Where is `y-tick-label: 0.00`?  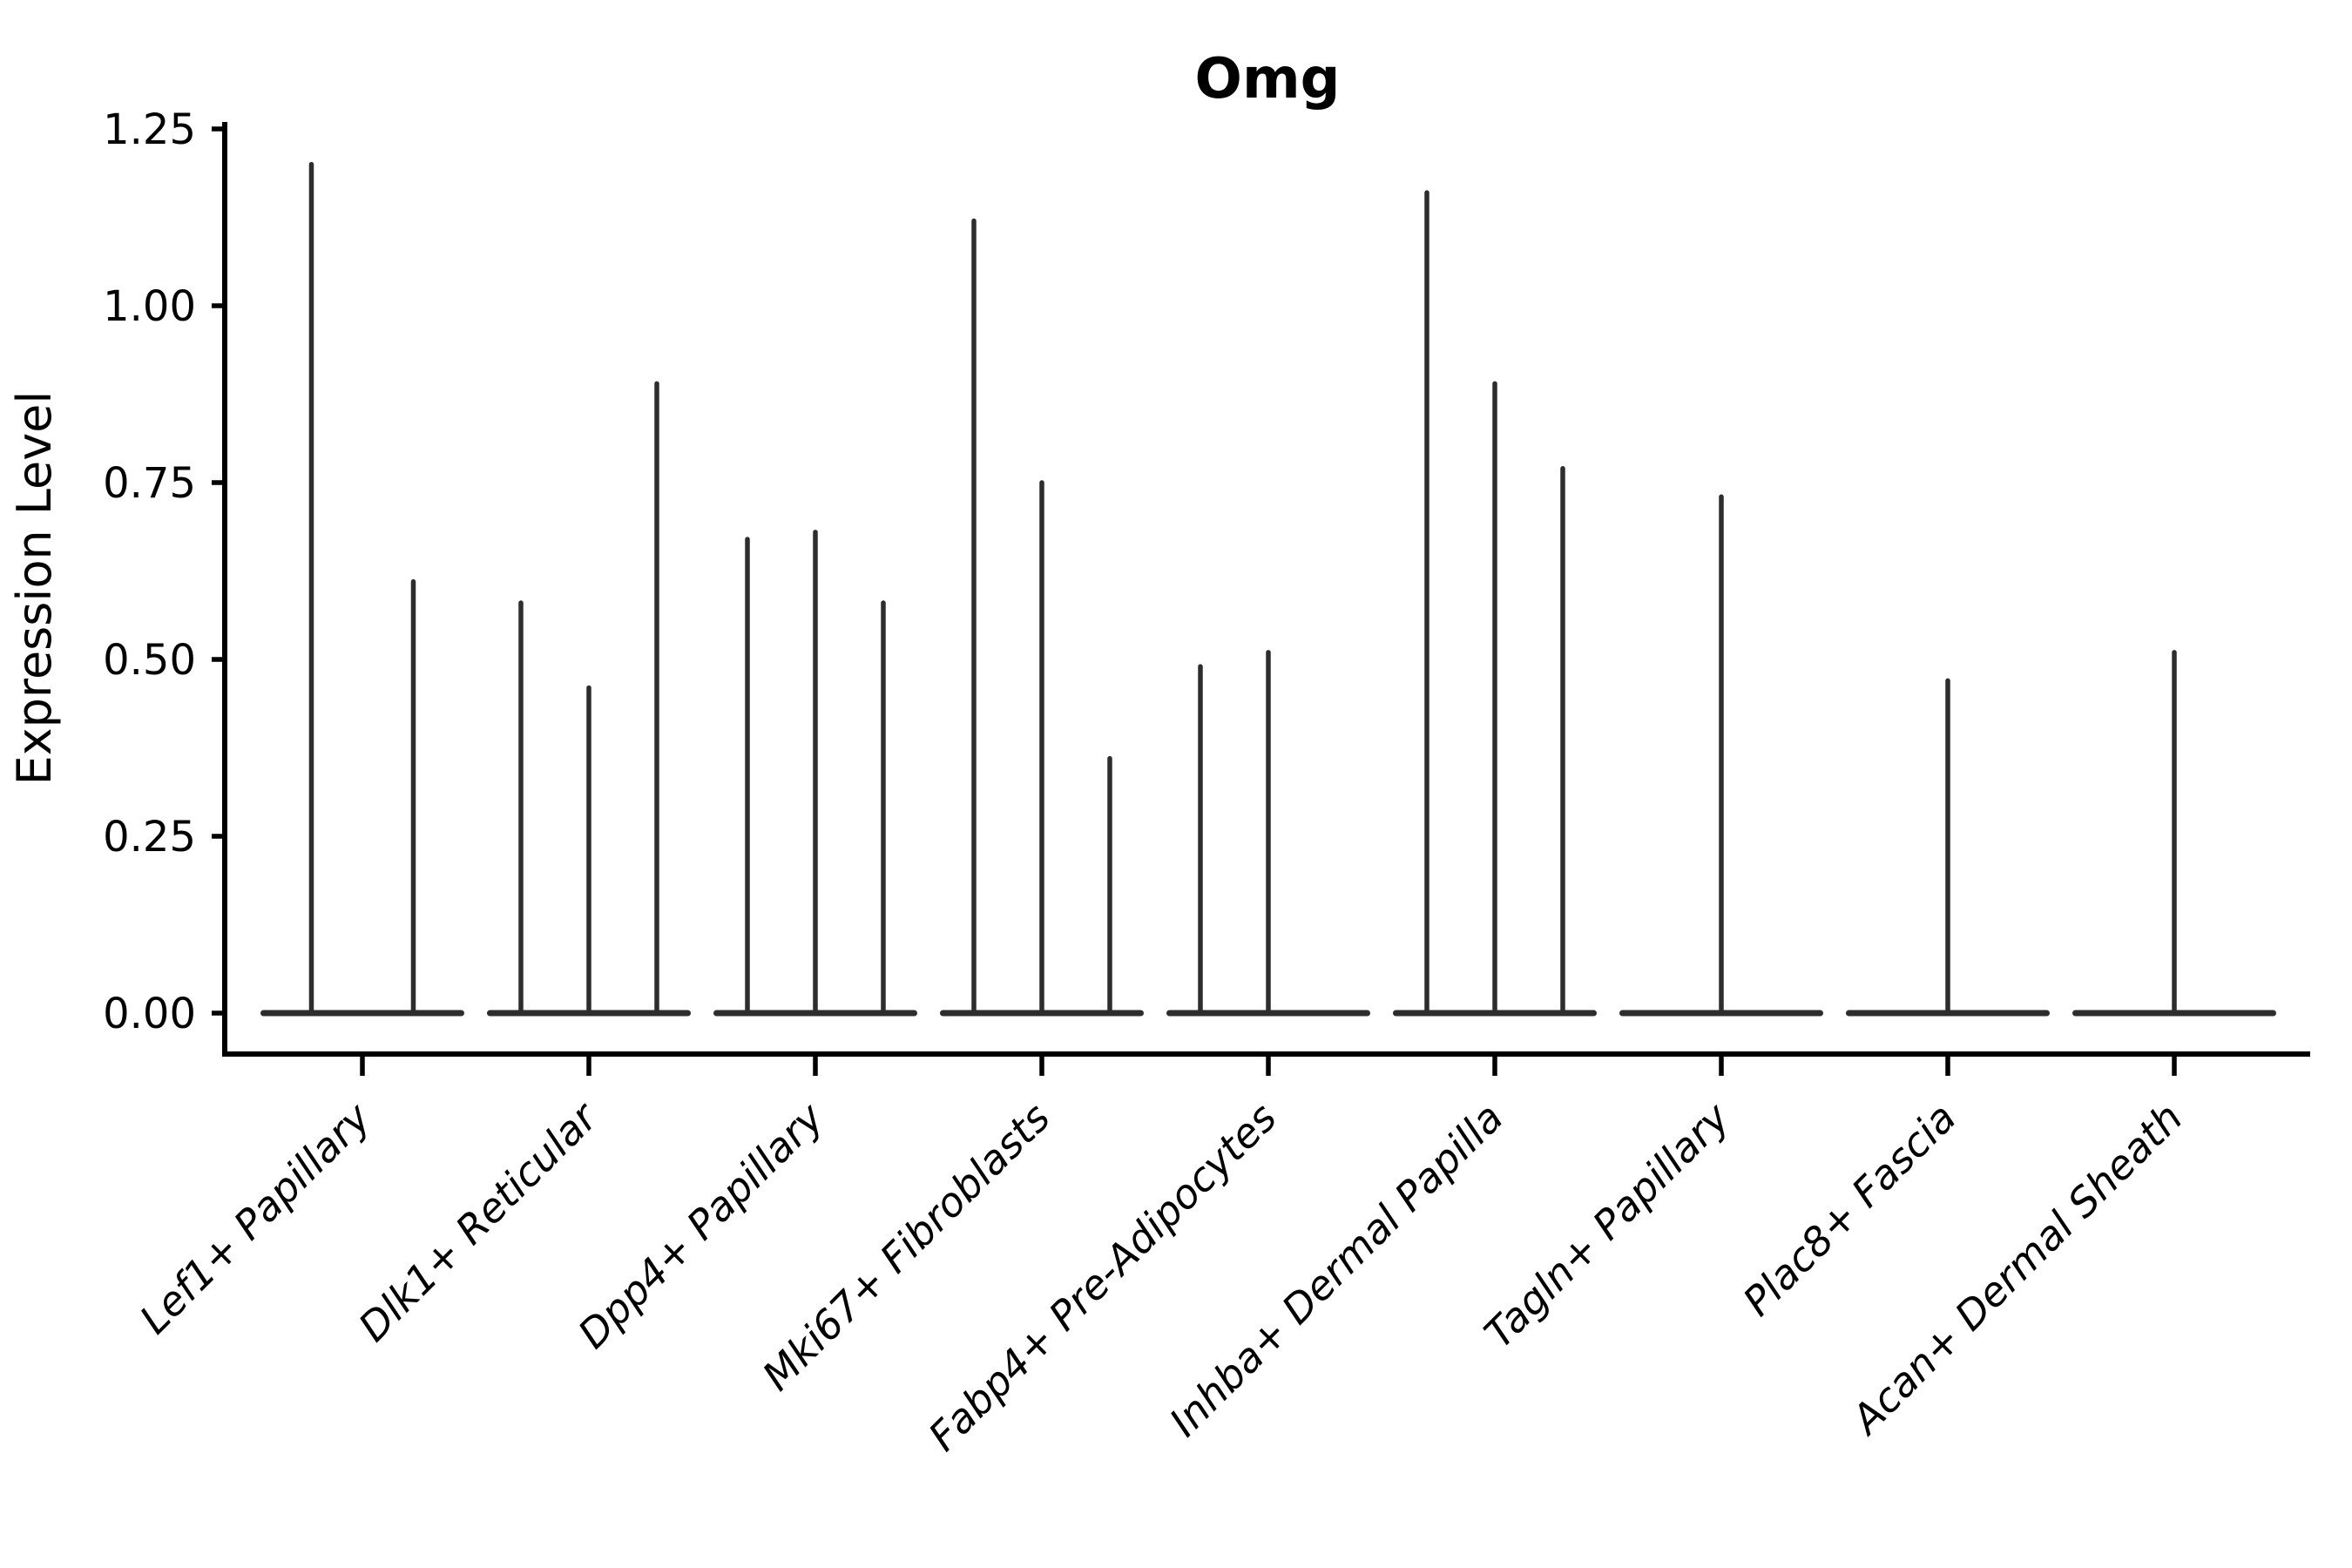 y-tick-label: 0.00 is located at coordinates (150, 1014).